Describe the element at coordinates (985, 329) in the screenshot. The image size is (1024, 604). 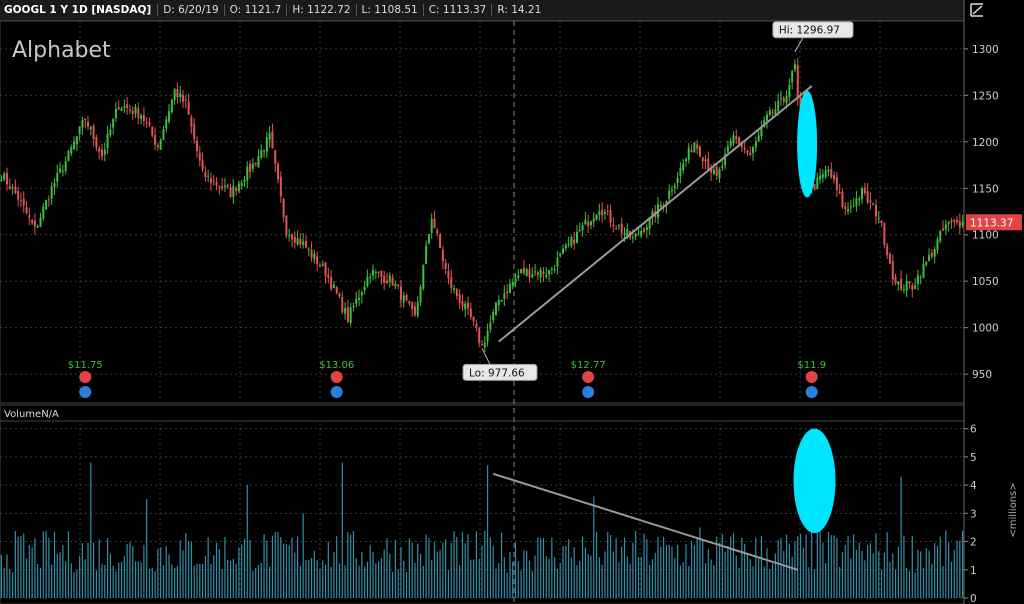
I see `price-tick-label: 1000` at that location.